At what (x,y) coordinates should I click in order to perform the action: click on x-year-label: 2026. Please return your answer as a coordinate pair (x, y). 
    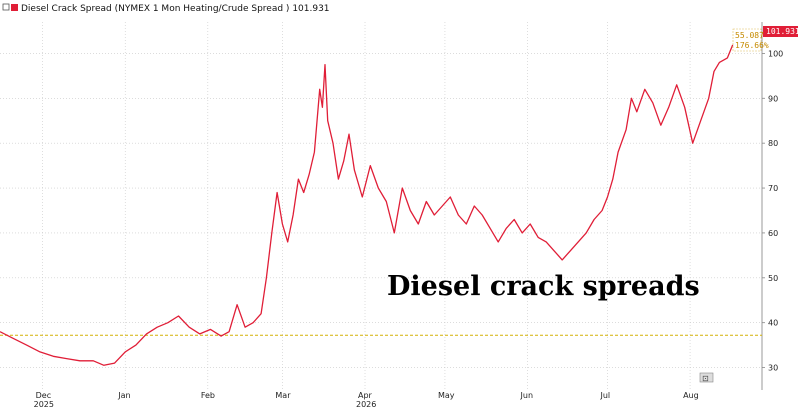
    Looking at the image, I should click on (366, 404).